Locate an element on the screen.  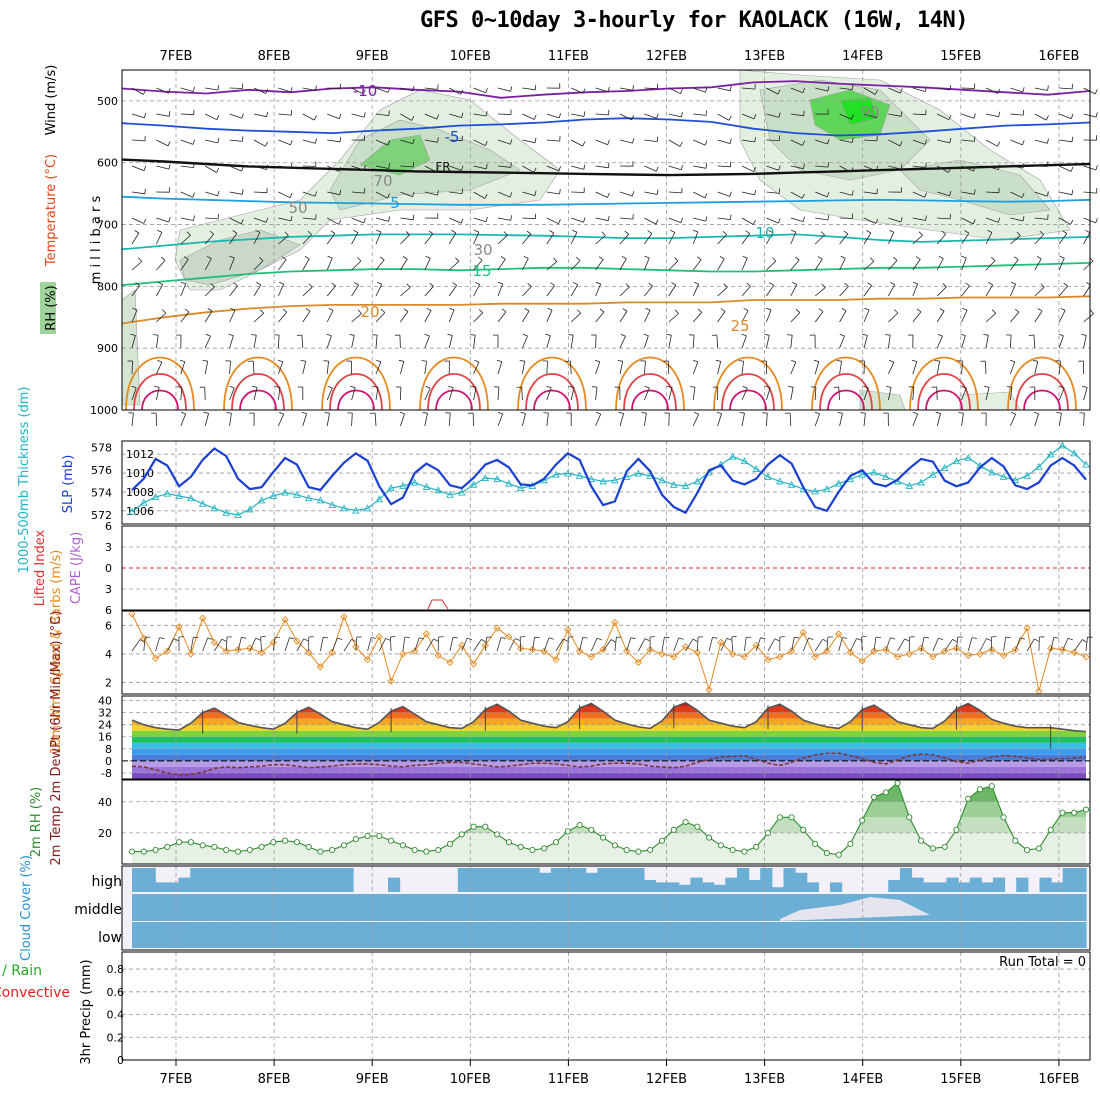
run-total-label: Run Total = 0 is located at coordinates (1042, 962).